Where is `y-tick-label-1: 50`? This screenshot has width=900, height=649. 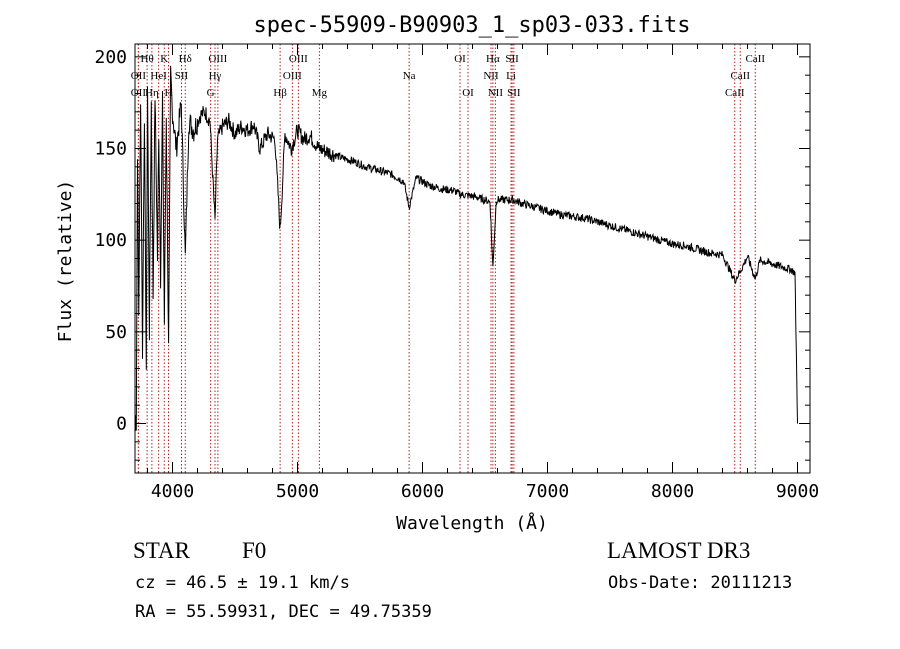 y-tick-label-1: 50 is located at coordinates (116, 332).